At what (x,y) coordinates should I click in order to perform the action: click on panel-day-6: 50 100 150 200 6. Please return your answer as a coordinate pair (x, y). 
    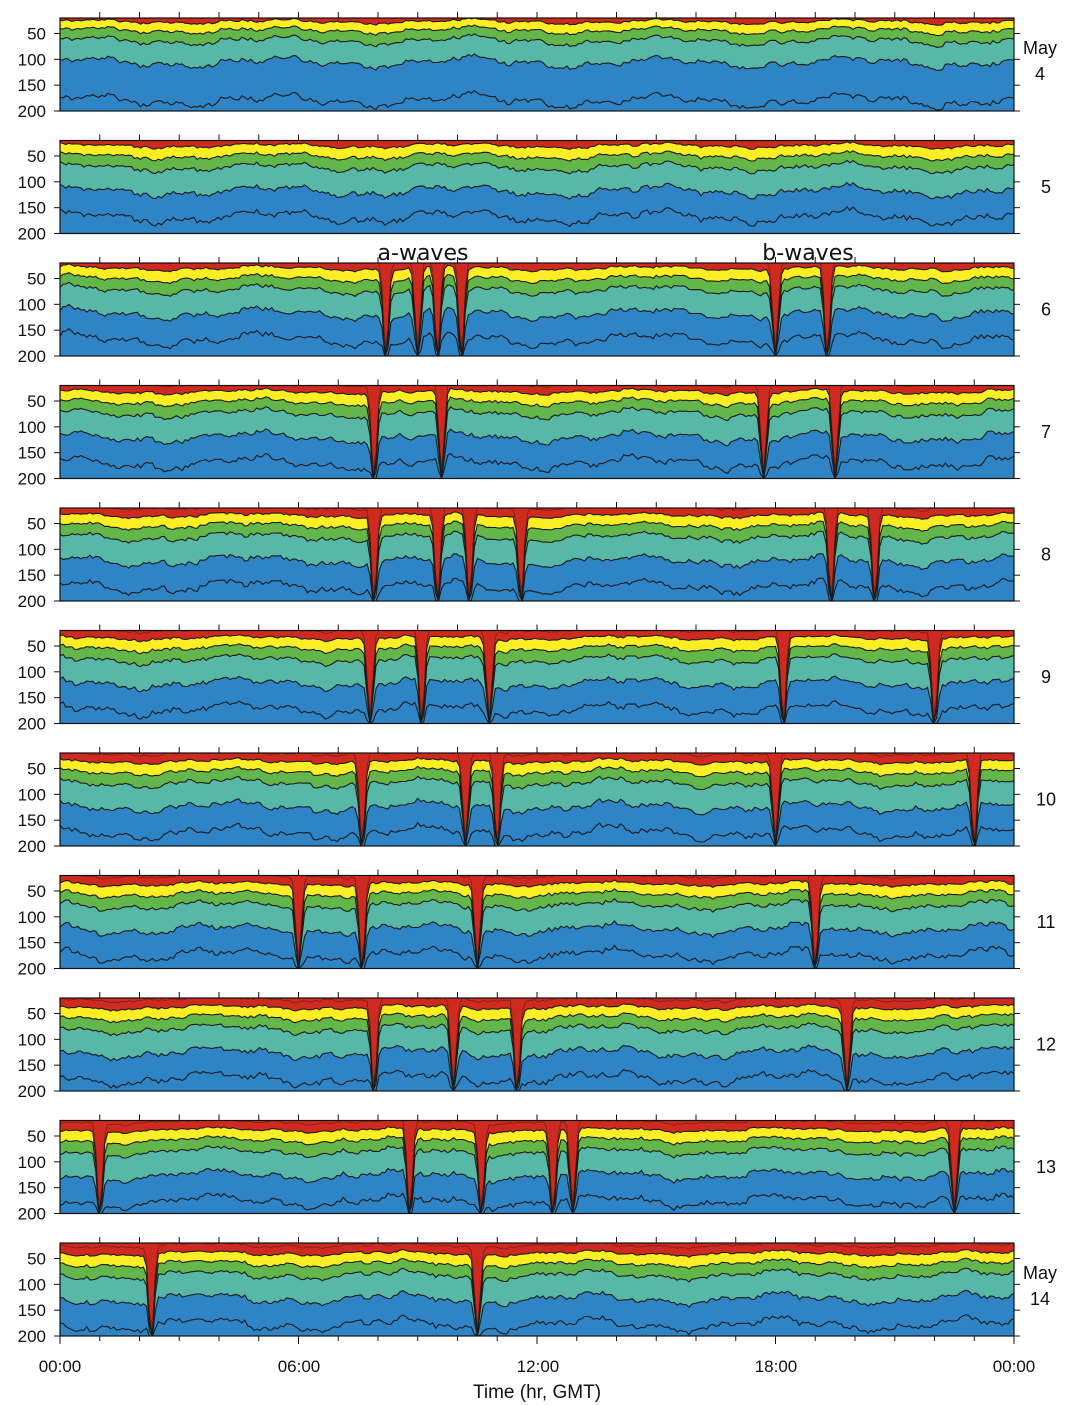
    Looking at the image, I should click on (534, 311).